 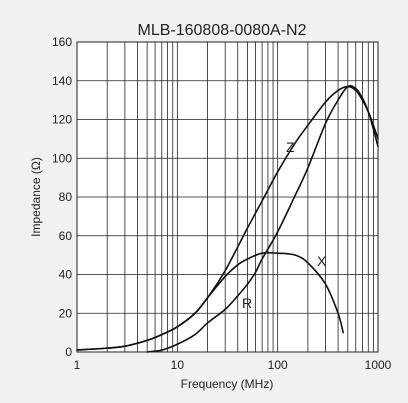 What do you see at coordinates (62, 42) in the screenshot?
I see `y-tick-label: 160` at bounding box center [62, 42].